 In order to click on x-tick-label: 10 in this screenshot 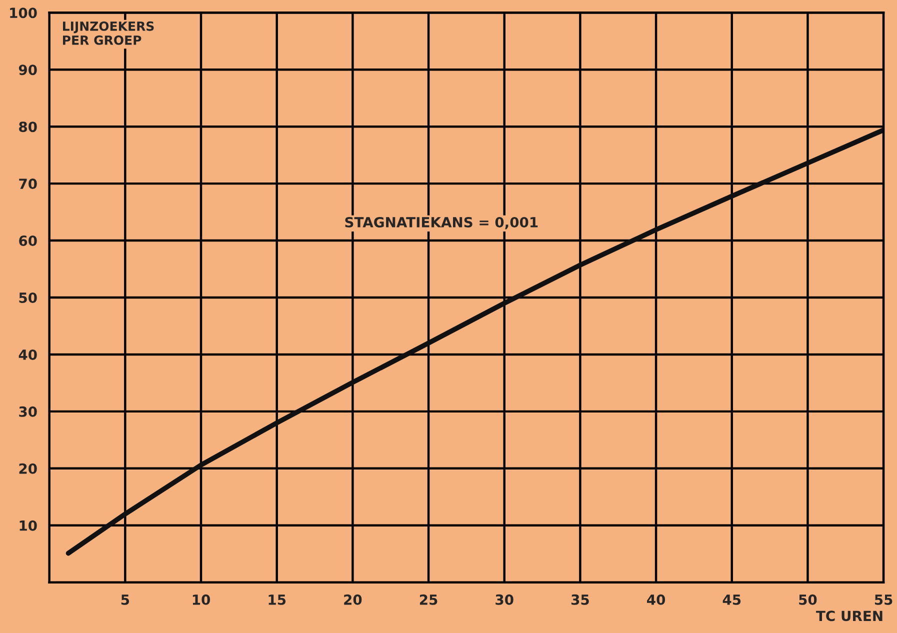, I will do `click(201, 599)`.